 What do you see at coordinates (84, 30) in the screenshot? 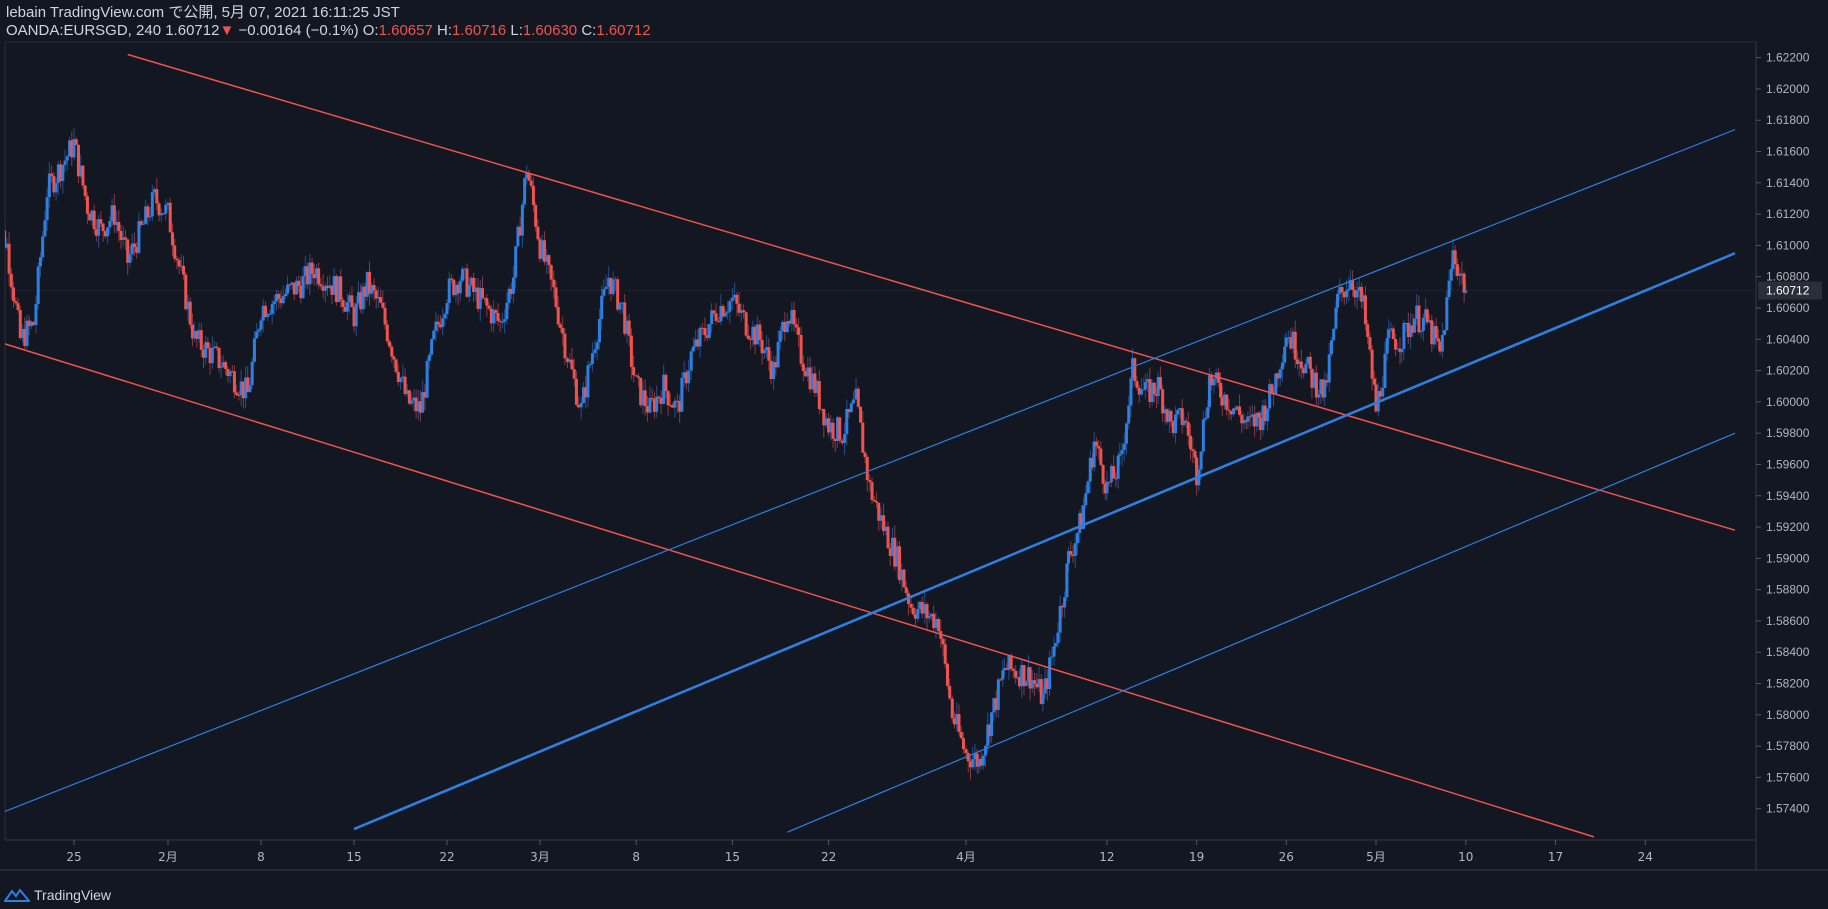
I see `symbol-interval: OANDA:EURSGD, 240` at bounding box center [84, 30].